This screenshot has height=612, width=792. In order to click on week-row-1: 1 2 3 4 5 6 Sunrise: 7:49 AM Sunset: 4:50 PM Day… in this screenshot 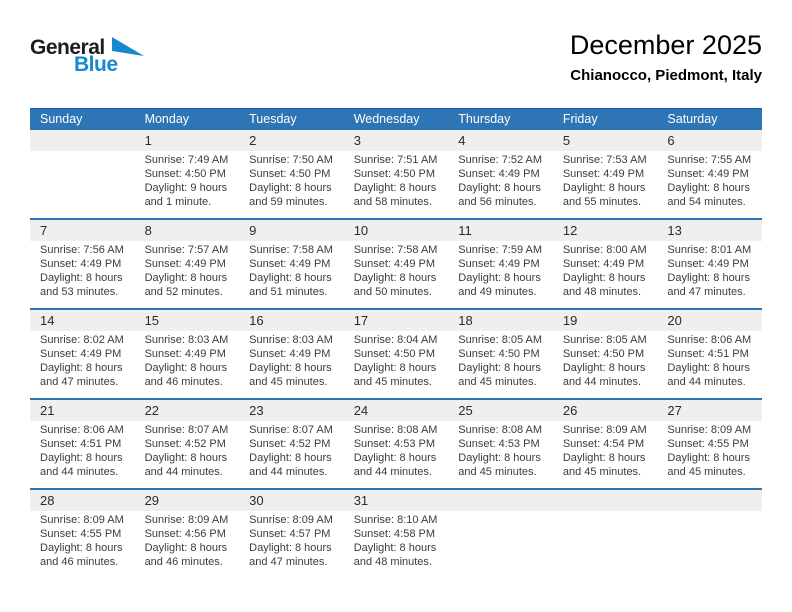, I will do `click(396, 174)`.